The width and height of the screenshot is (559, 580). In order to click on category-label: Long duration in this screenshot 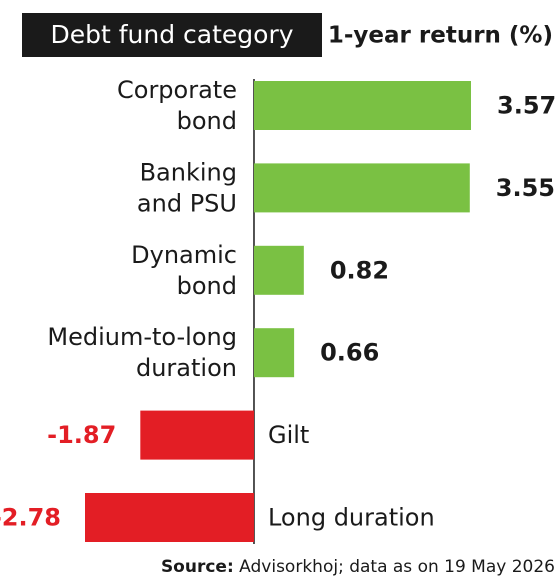, I will do `click(351, 518)`.